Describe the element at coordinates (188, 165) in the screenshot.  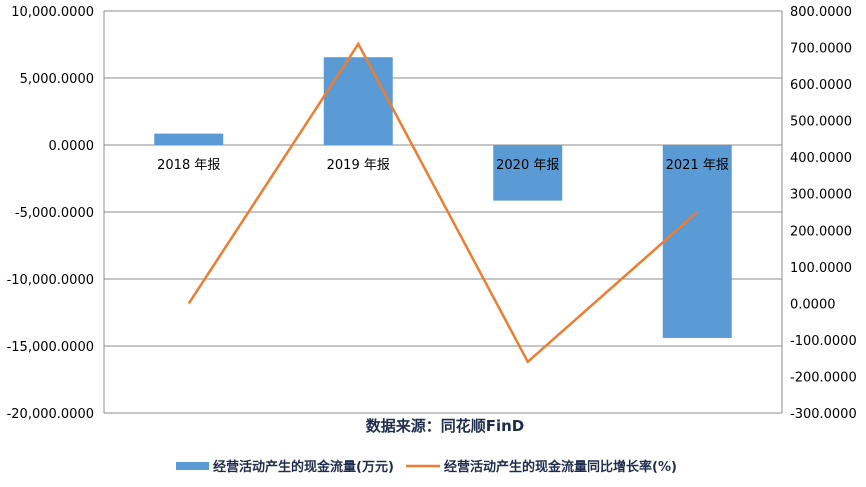
I see `category-label: 2018 年报` at that location.